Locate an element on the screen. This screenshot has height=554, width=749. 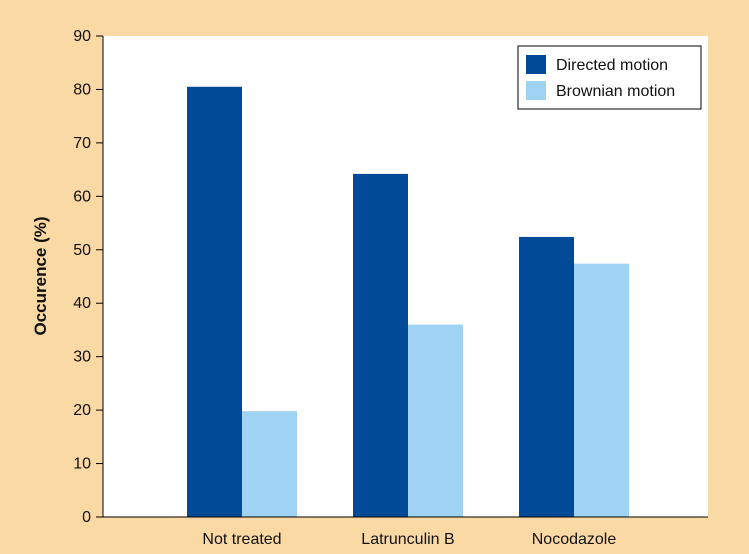
legend: Directed motion Brownian motion is located at coordinates (609, 77).